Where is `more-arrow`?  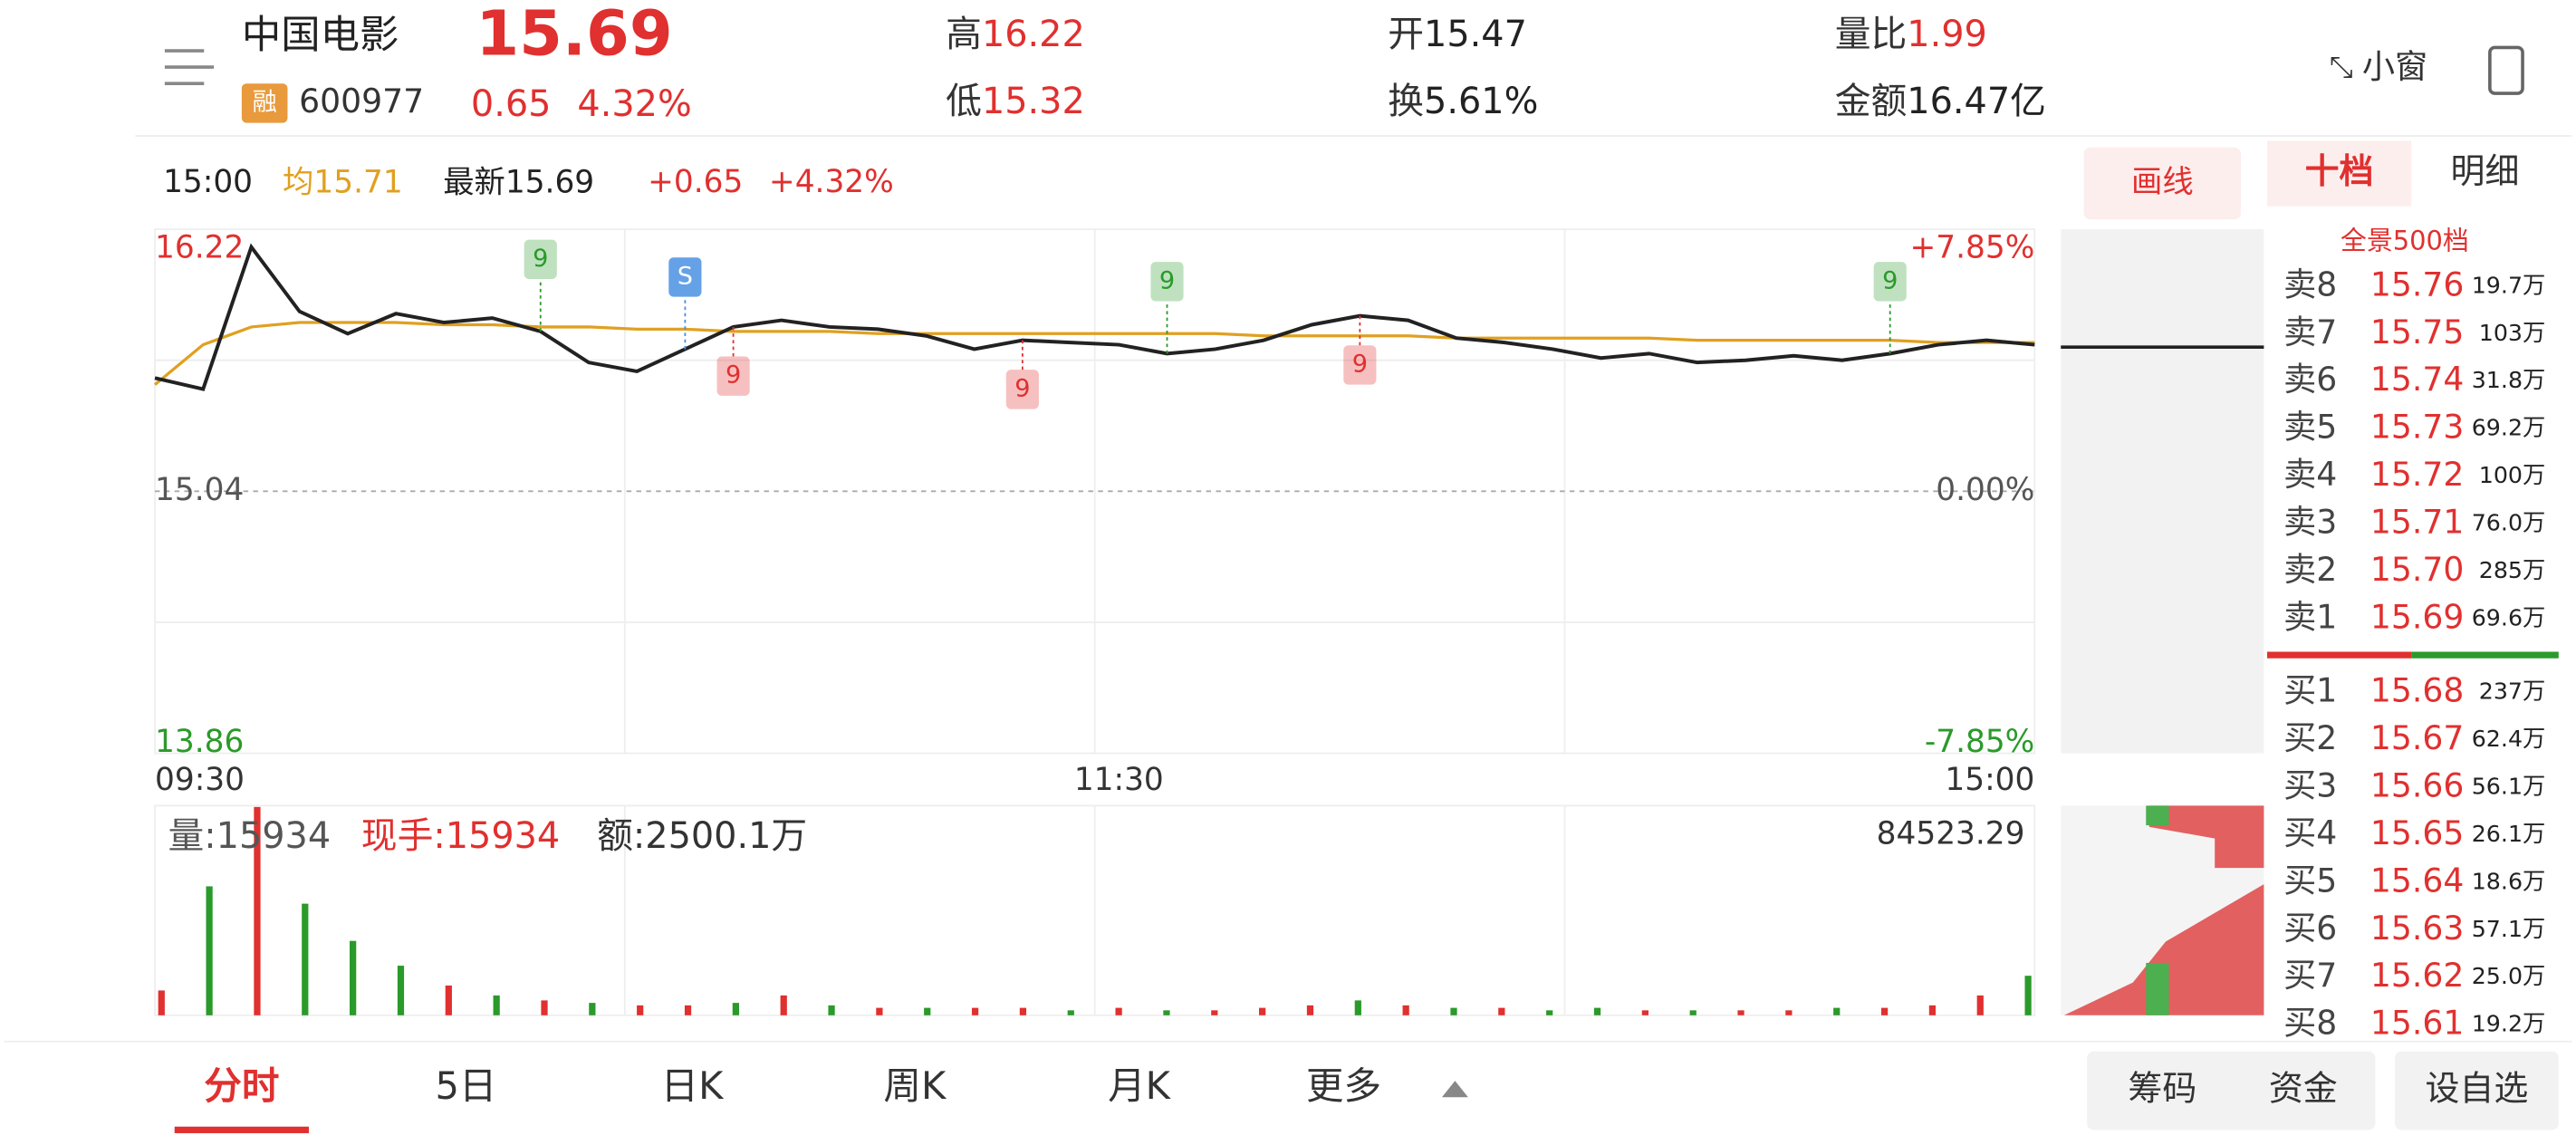 more-arrow is located at coordinates (1454, 1089).